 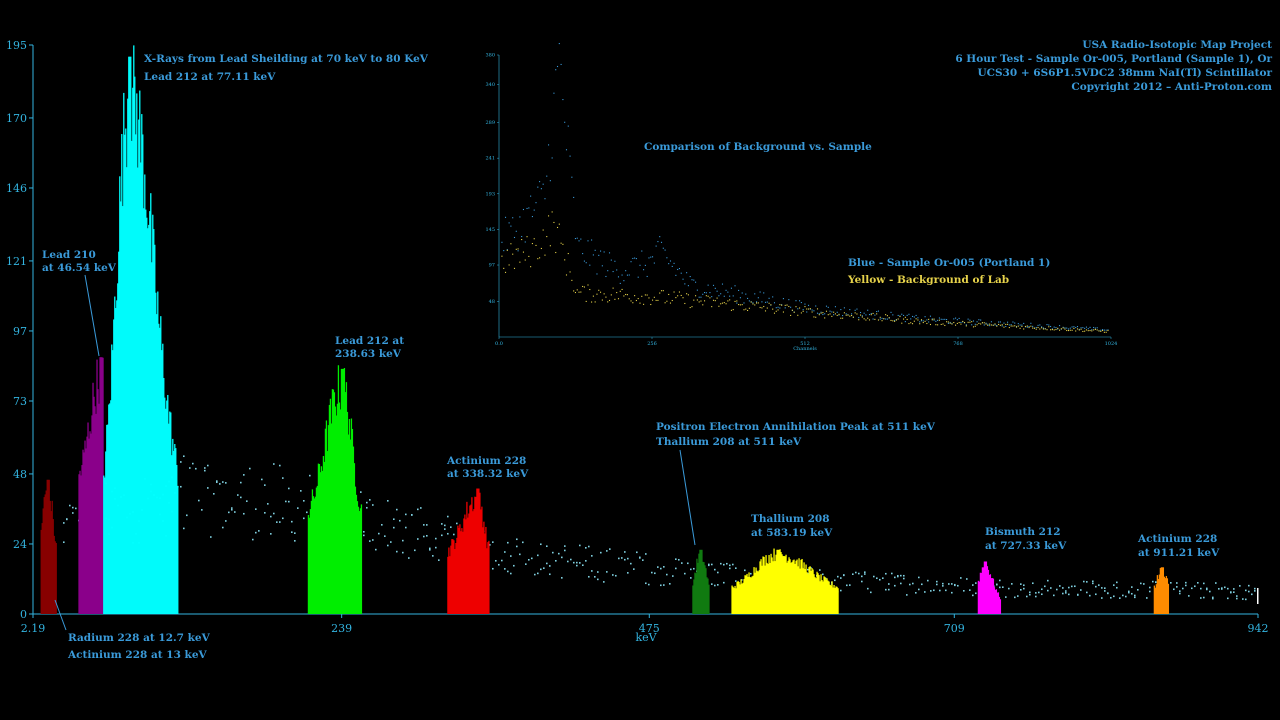 What do you see at coordinates (687, 497) in the screenshot?
I see `leader-positron` at bounding box center [687, 497].